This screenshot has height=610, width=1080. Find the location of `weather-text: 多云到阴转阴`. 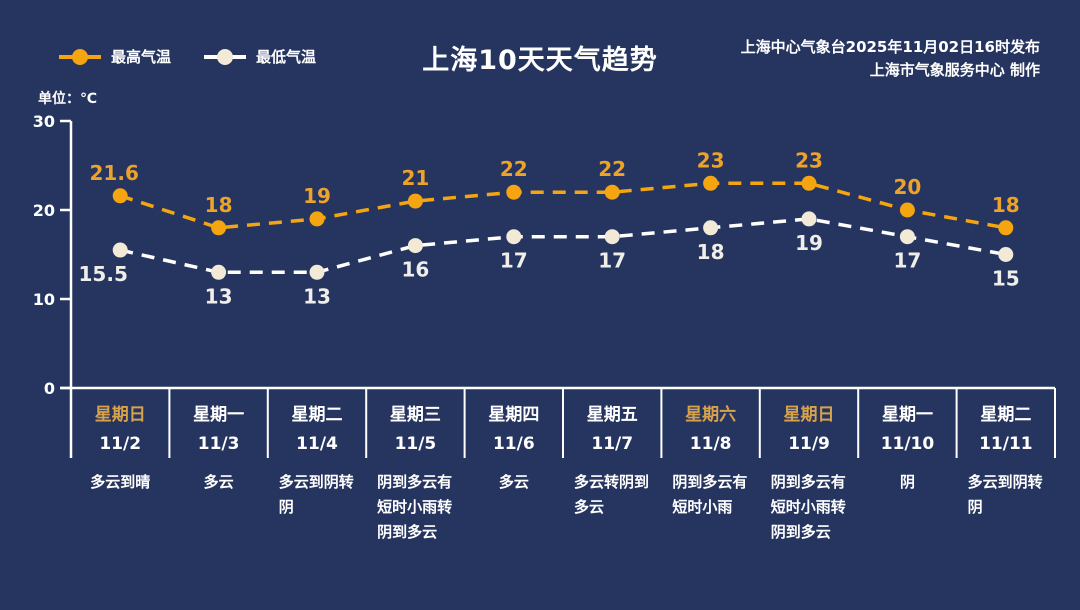

weather-text: 多云到阴转阴 is located at coordinates (1005, 494).